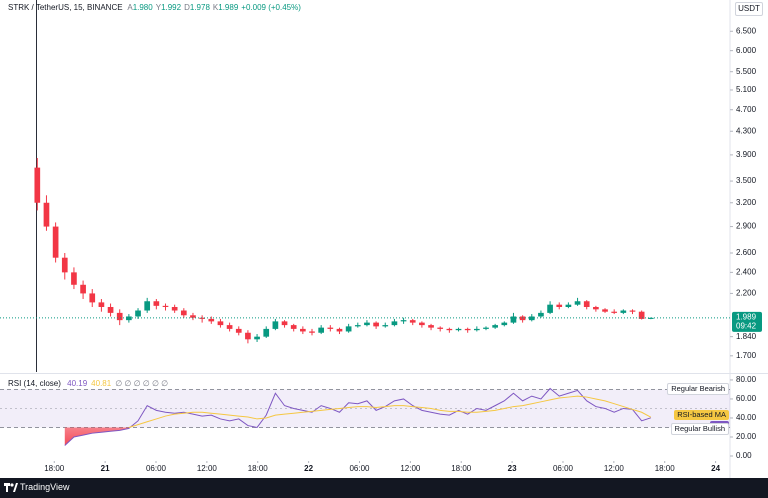 Image resolution: width=768 pixels, height=498 pixels. I want to click on x-tick-label: 23, so click(512, 468).